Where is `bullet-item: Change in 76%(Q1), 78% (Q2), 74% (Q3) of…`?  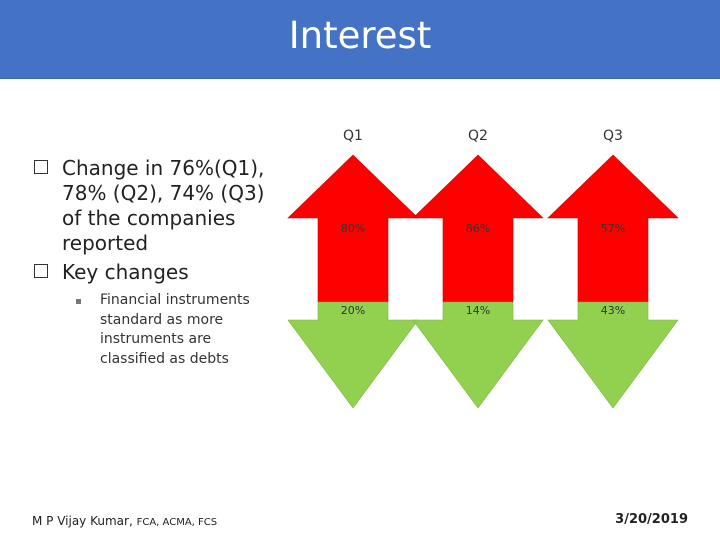
bullet-item: Change in 76%(Q1), 78% (Q2), 74% (Q3) of… is located at coordinates (152, 206).